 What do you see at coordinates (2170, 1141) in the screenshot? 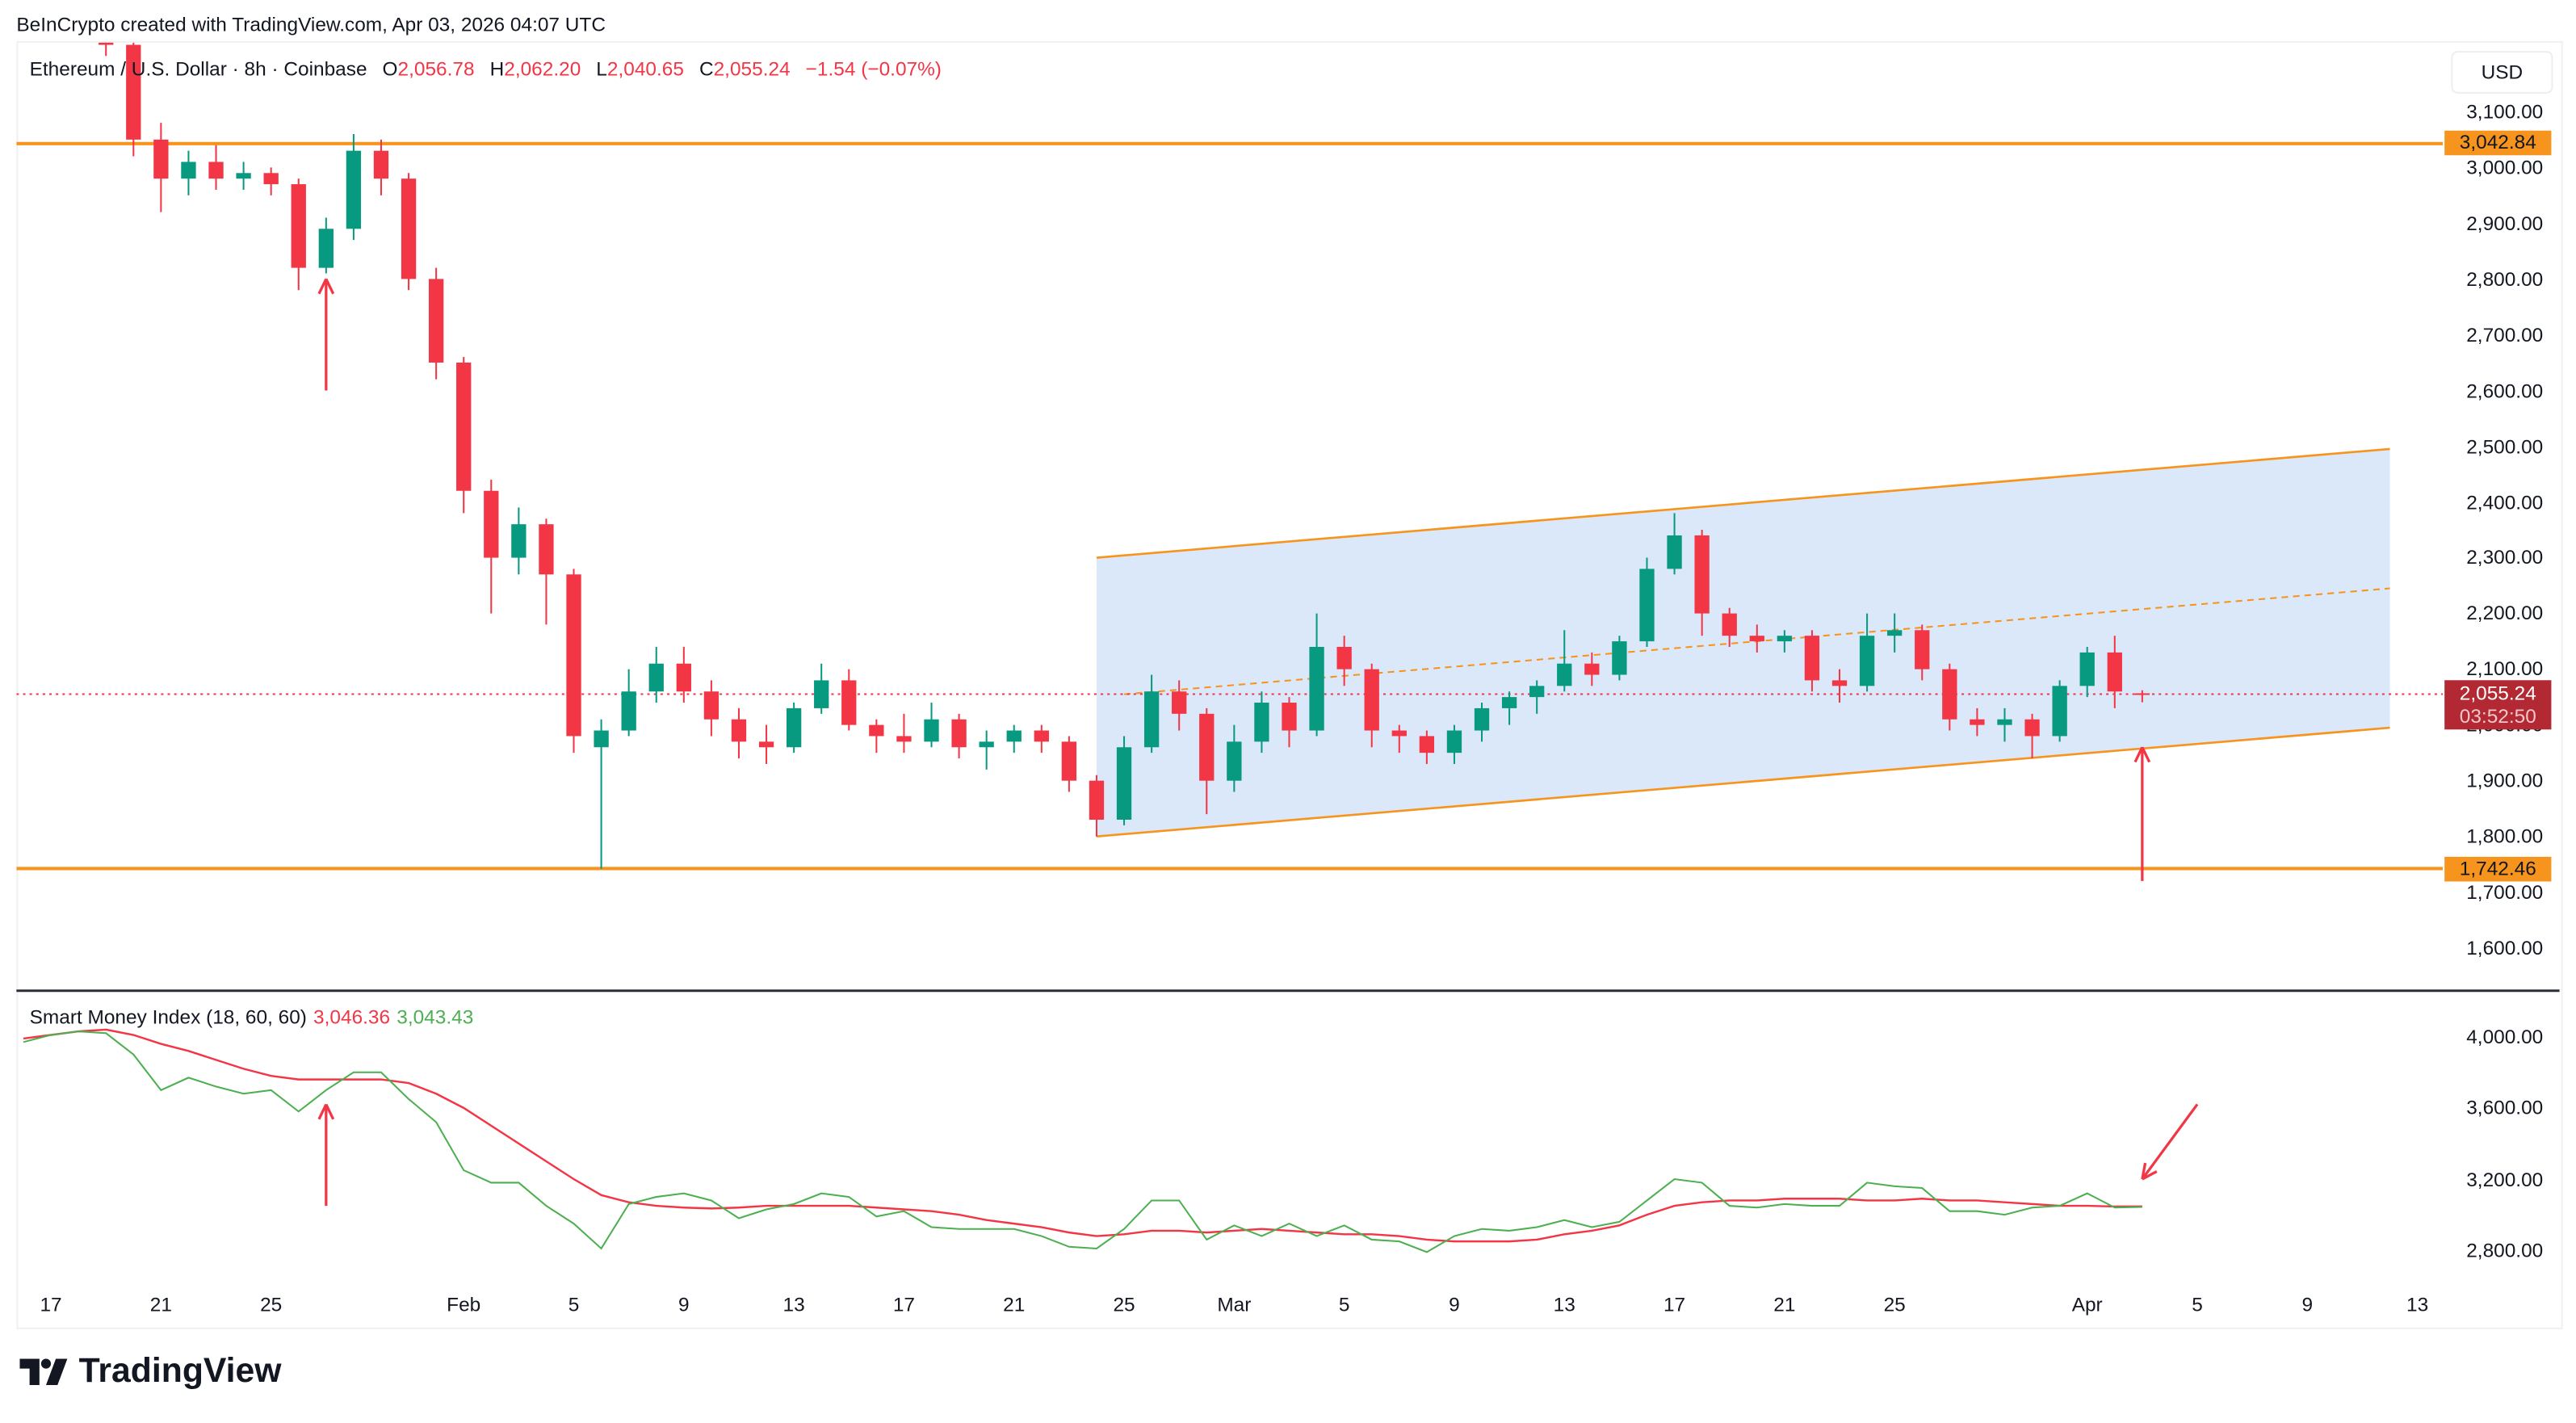
I see `annotation-arrow` at bounding box center [2170, 1141].